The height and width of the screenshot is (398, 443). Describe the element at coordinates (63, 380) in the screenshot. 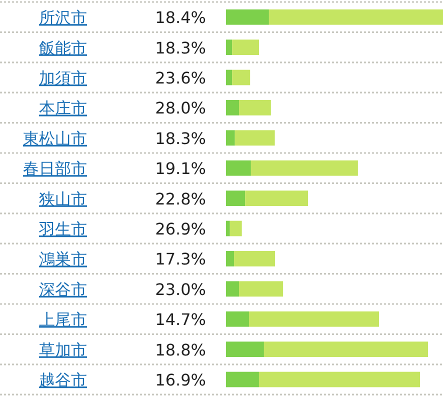

I see `y-tick-label: 越谷市` at that location.